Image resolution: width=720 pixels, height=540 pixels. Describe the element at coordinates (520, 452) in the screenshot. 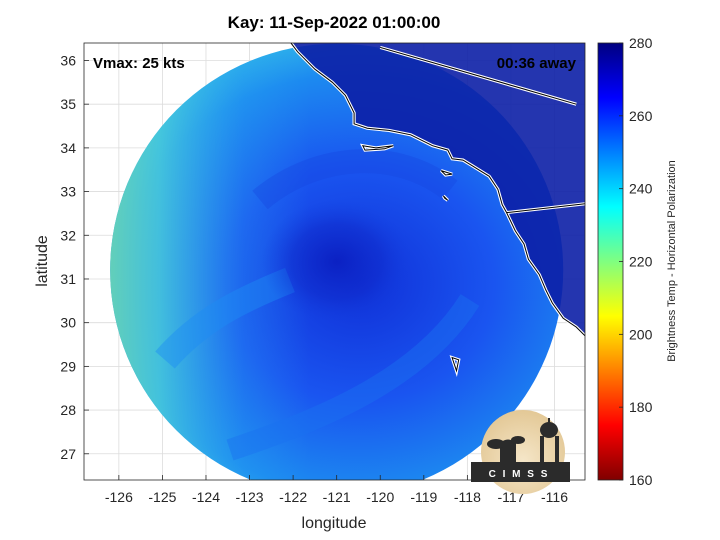

I see `cimss-logo: C I M S S` at that location.